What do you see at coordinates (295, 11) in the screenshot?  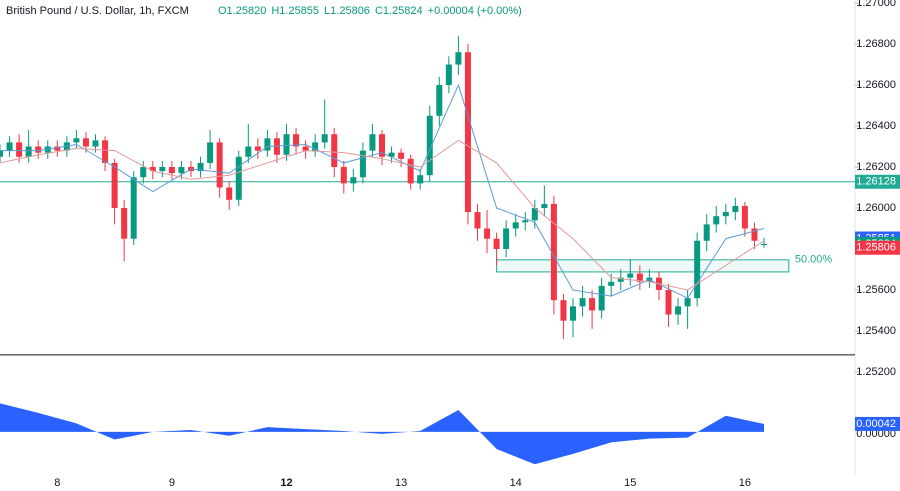 I see `ohlc-value: H1.25855` at bounding box center [295, 11].